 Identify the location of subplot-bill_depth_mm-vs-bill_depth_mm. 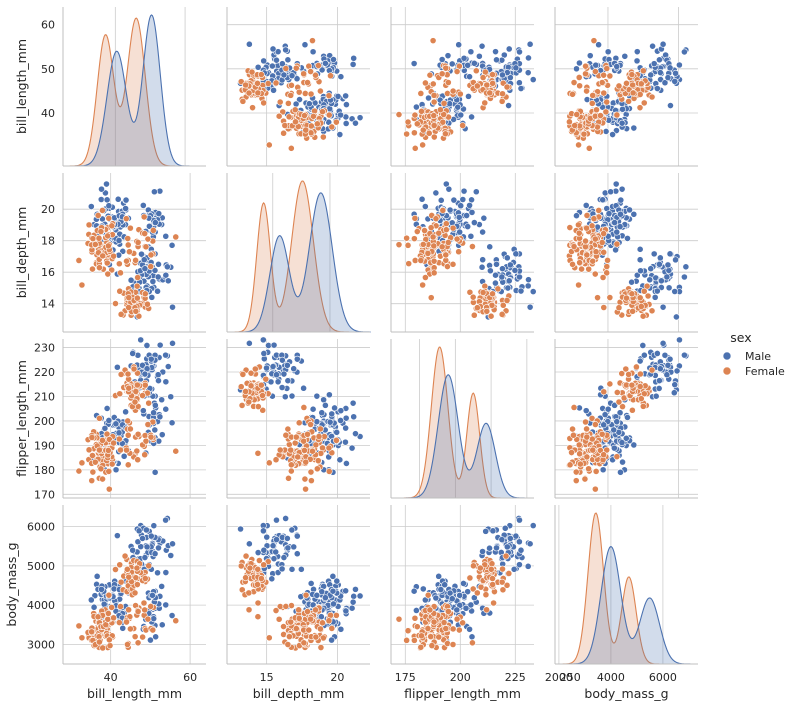
(298, 253).